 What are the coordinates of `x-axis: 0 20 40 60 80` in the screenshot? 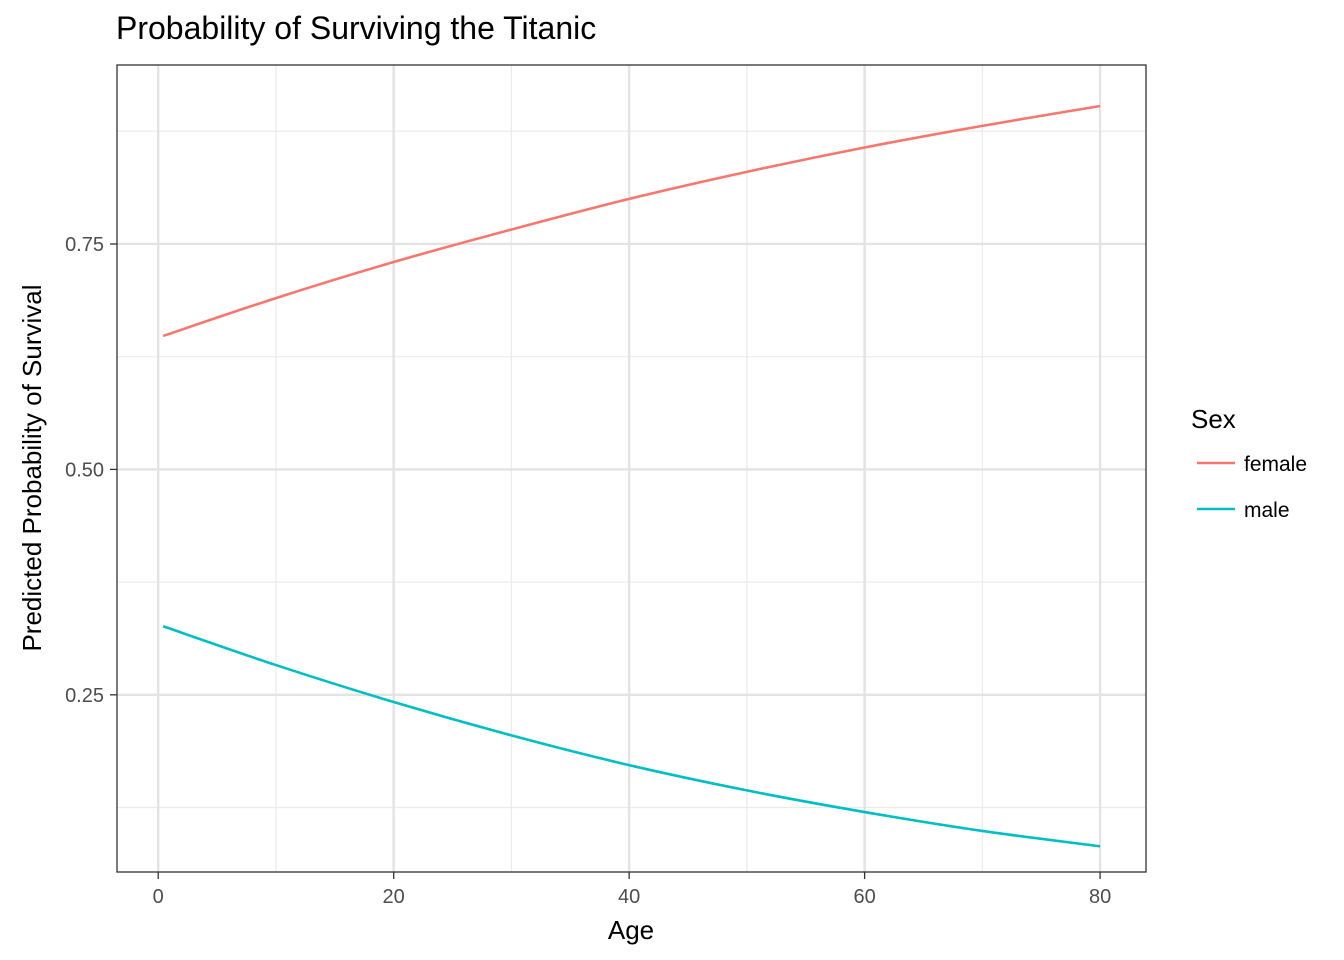 It's located at (632, 890).